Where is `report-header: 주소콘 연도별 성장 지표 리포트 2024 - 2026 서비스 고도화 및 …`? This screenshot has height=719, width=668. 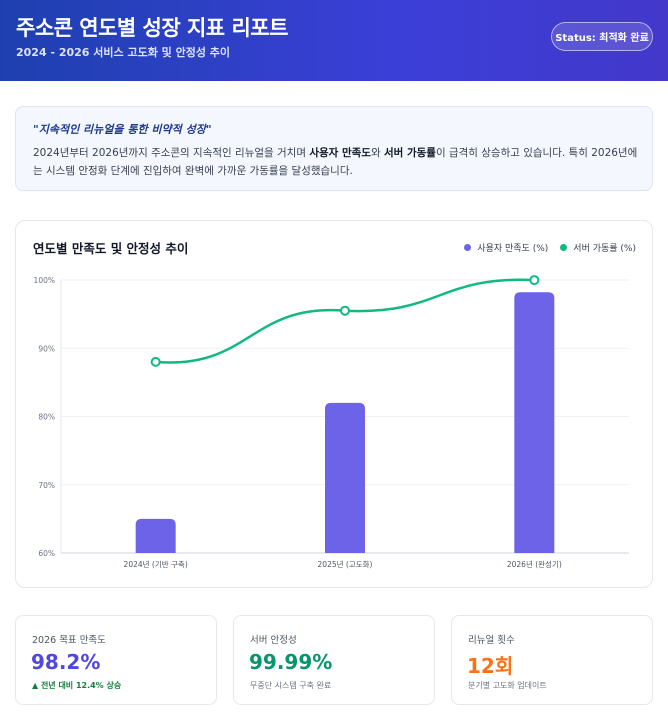 report-header: 주소콘 연도별 성장 지표 리포트 2024 - 2026 서비스 고도화 및 … is located at coordinates (334, 40).